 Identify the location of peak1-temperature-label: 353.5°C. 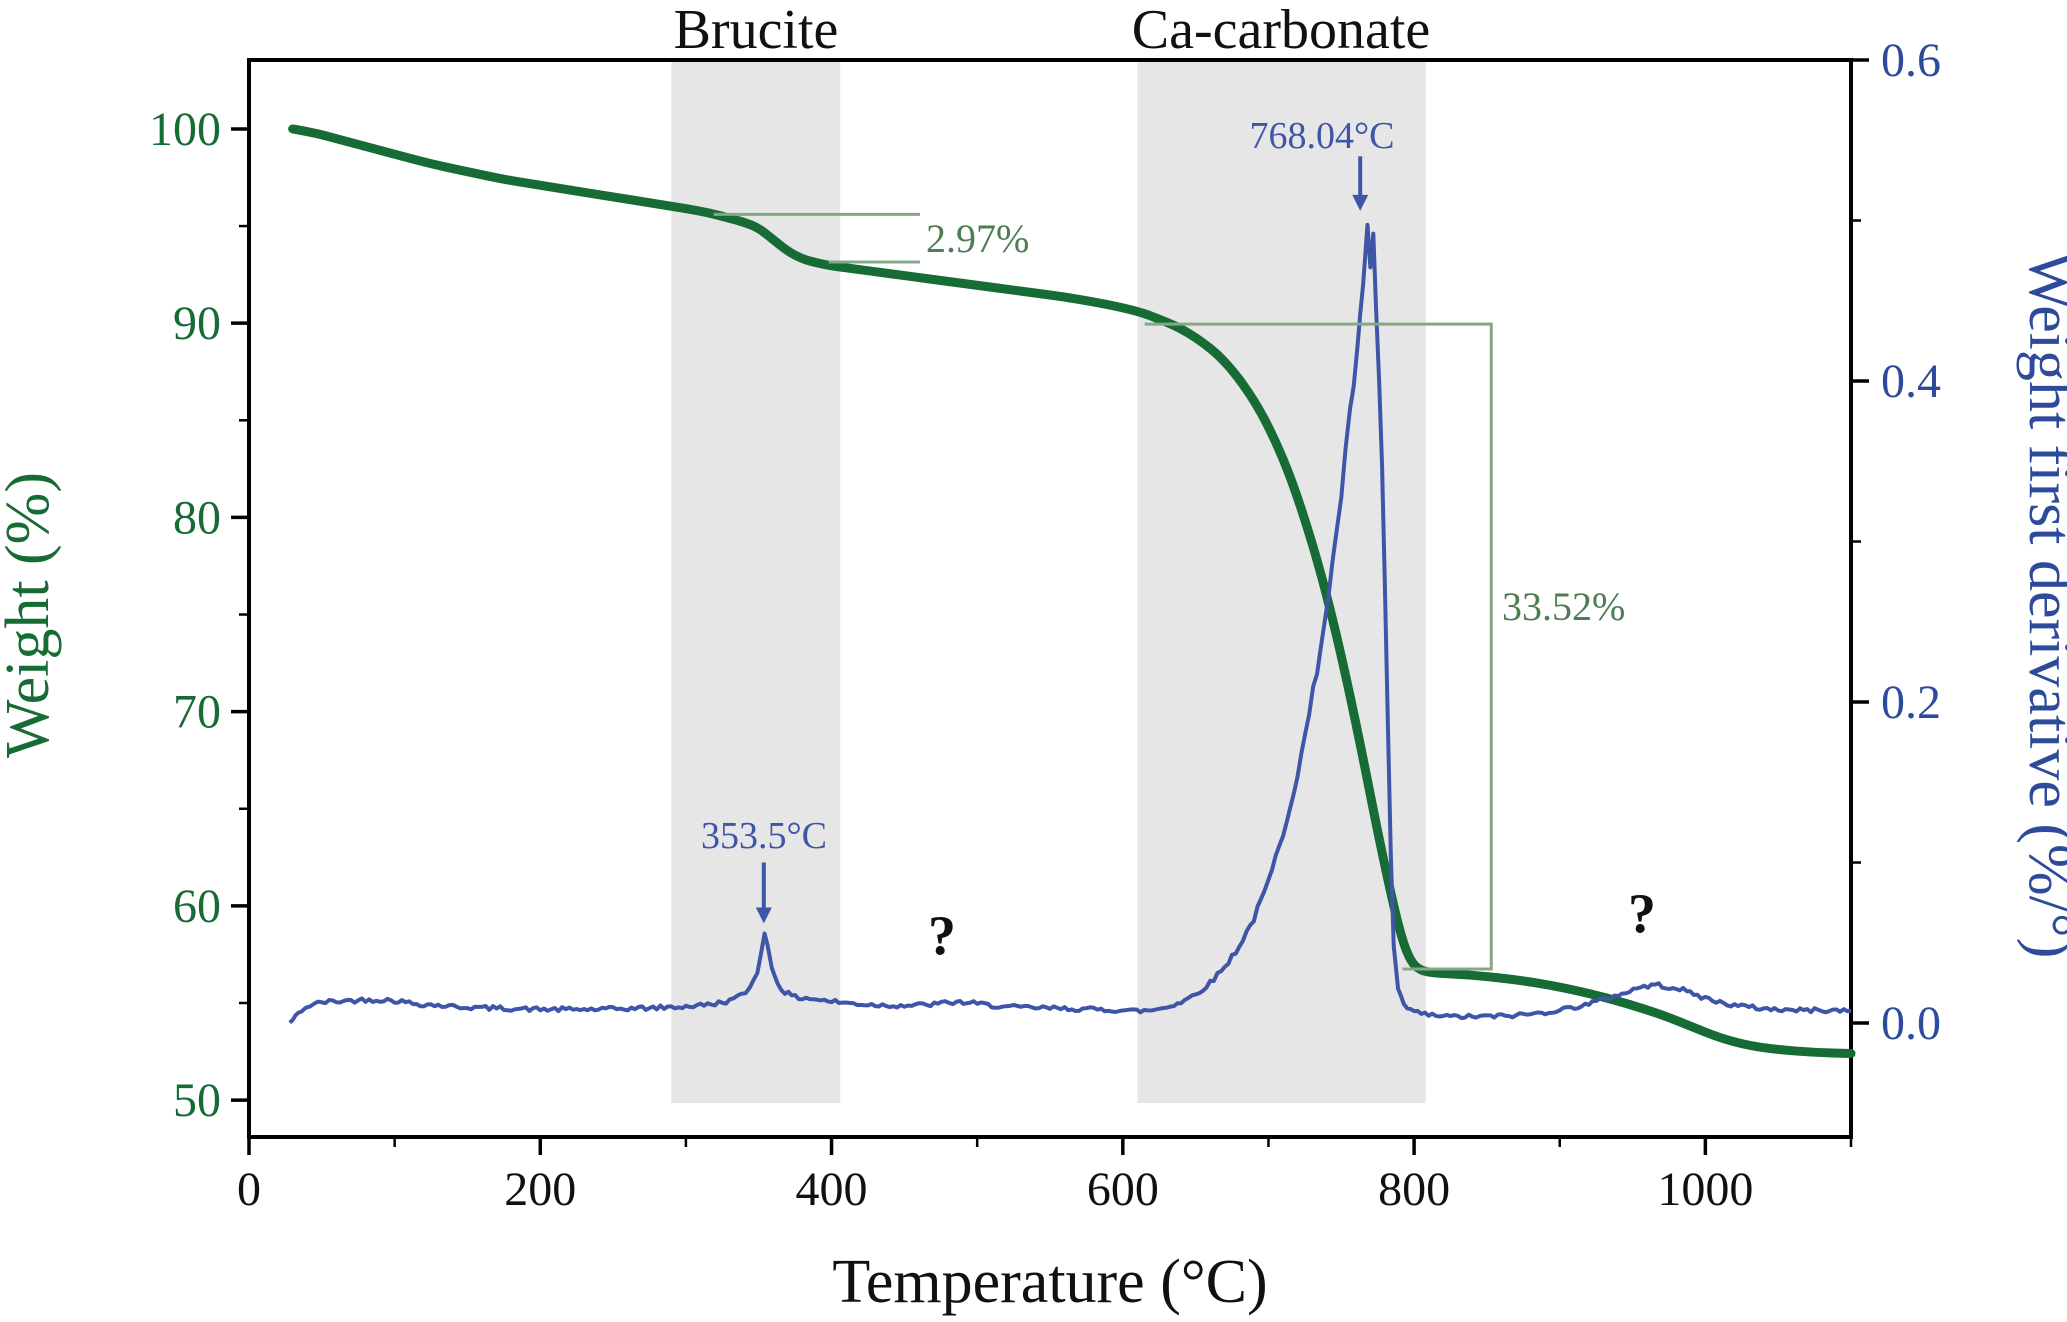
(764, 836).